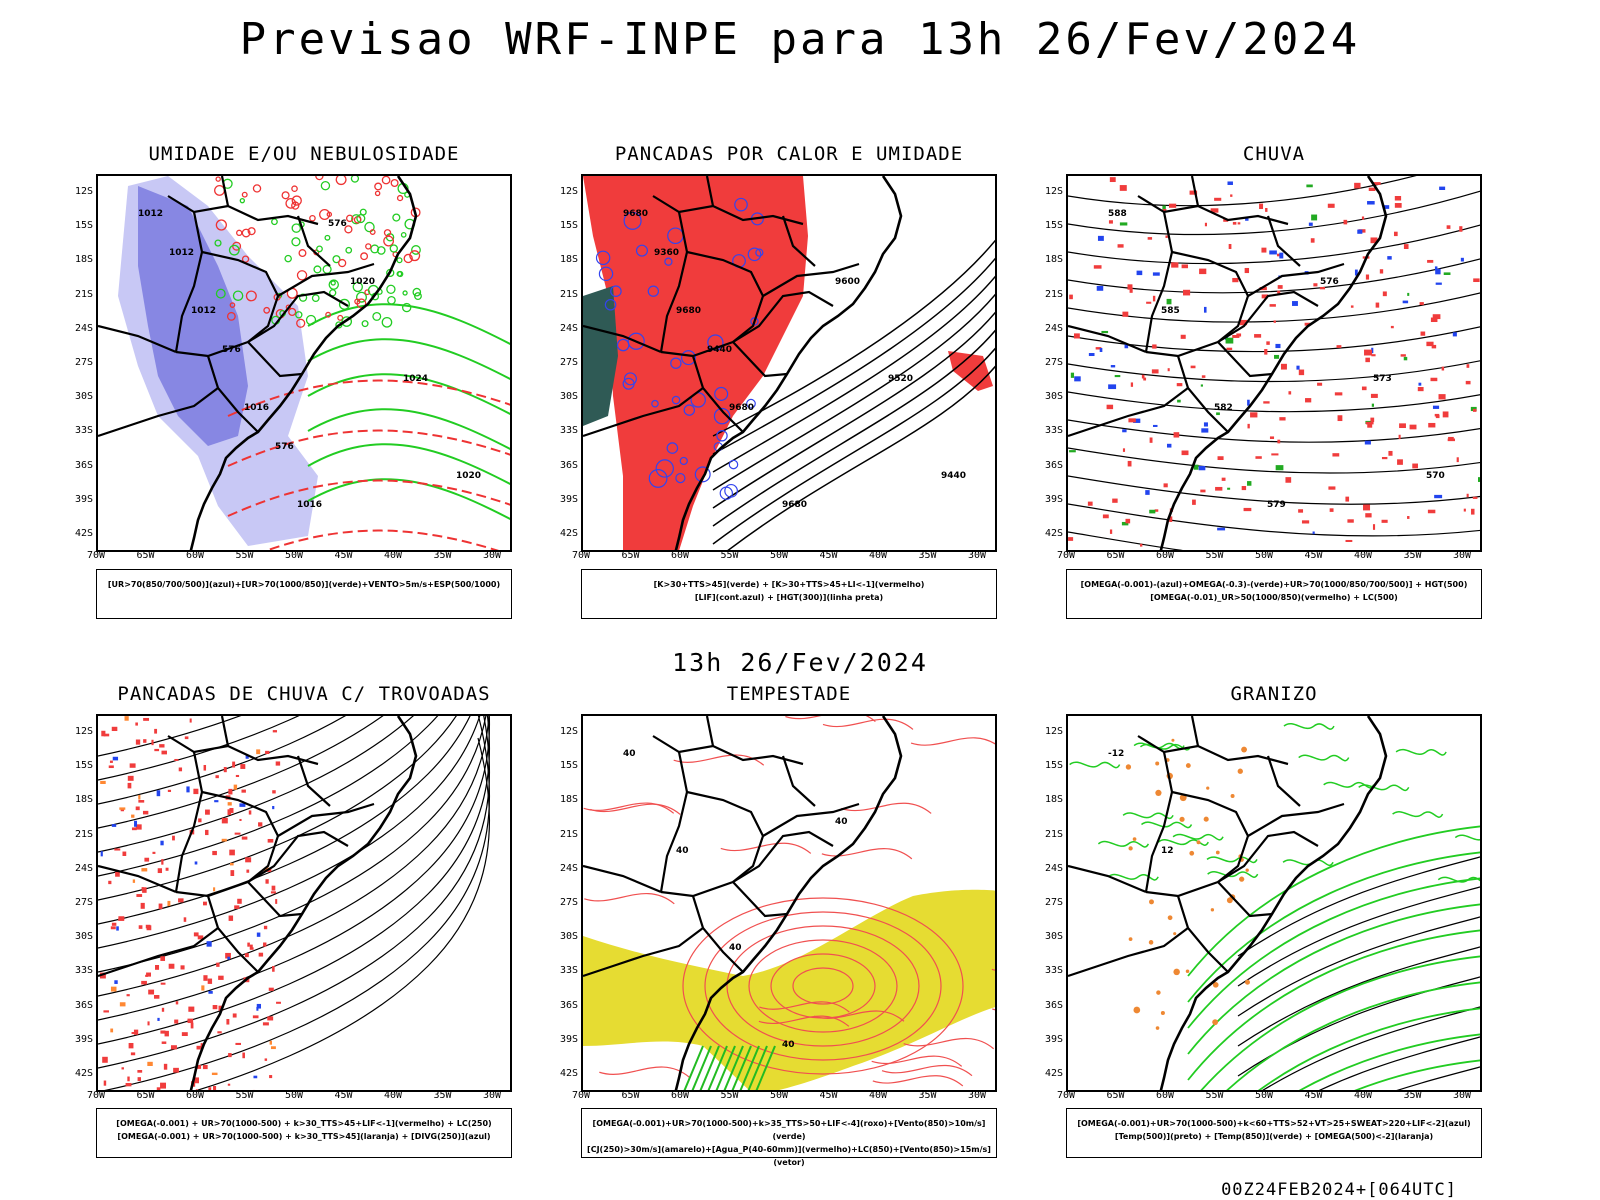 The height and width of the screenshot is (1200, 1600). I want to click on hgt500-contour, so click(1125, 540).